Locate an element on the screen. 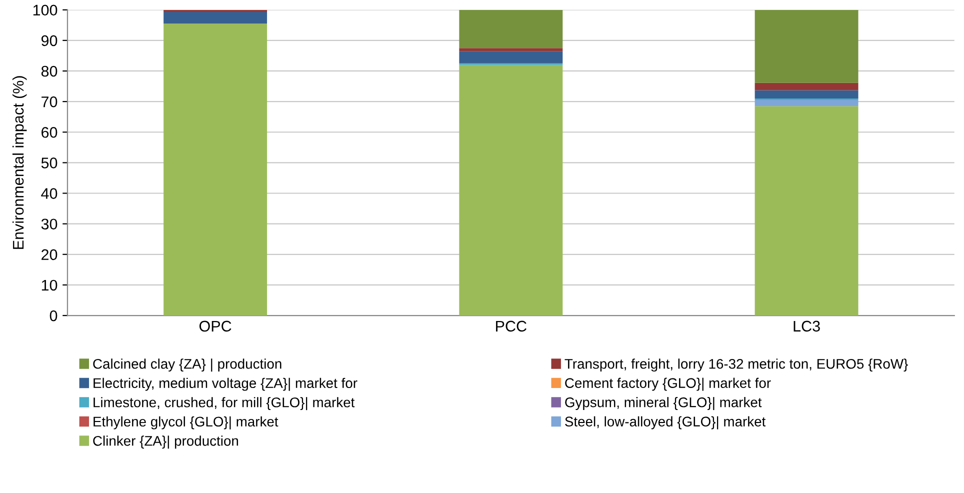  legend-label: Transport, freight, lorry 16-32 metric ton, EURO5 {RoW} is located at coordinates (736, 365).